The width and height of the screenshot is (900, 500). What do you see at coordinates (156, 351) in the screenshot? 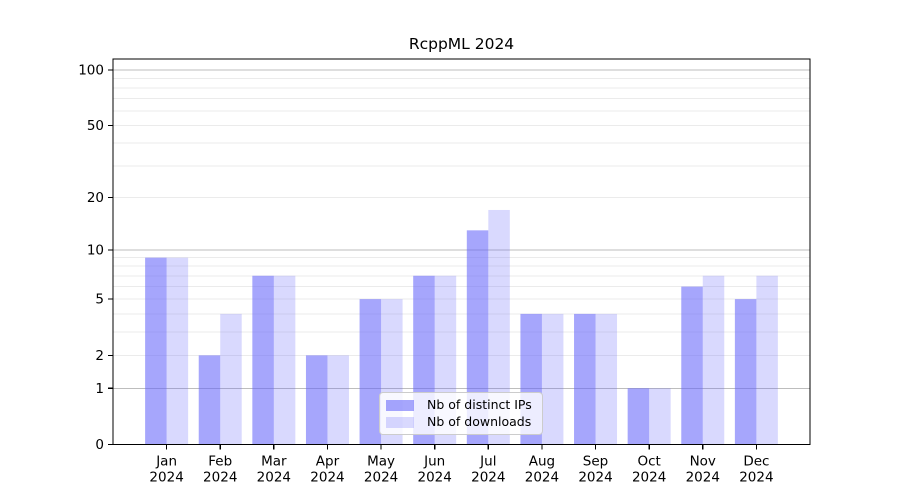
I see `bar-distinct-ips-jan` at bounding box center [156, 351].